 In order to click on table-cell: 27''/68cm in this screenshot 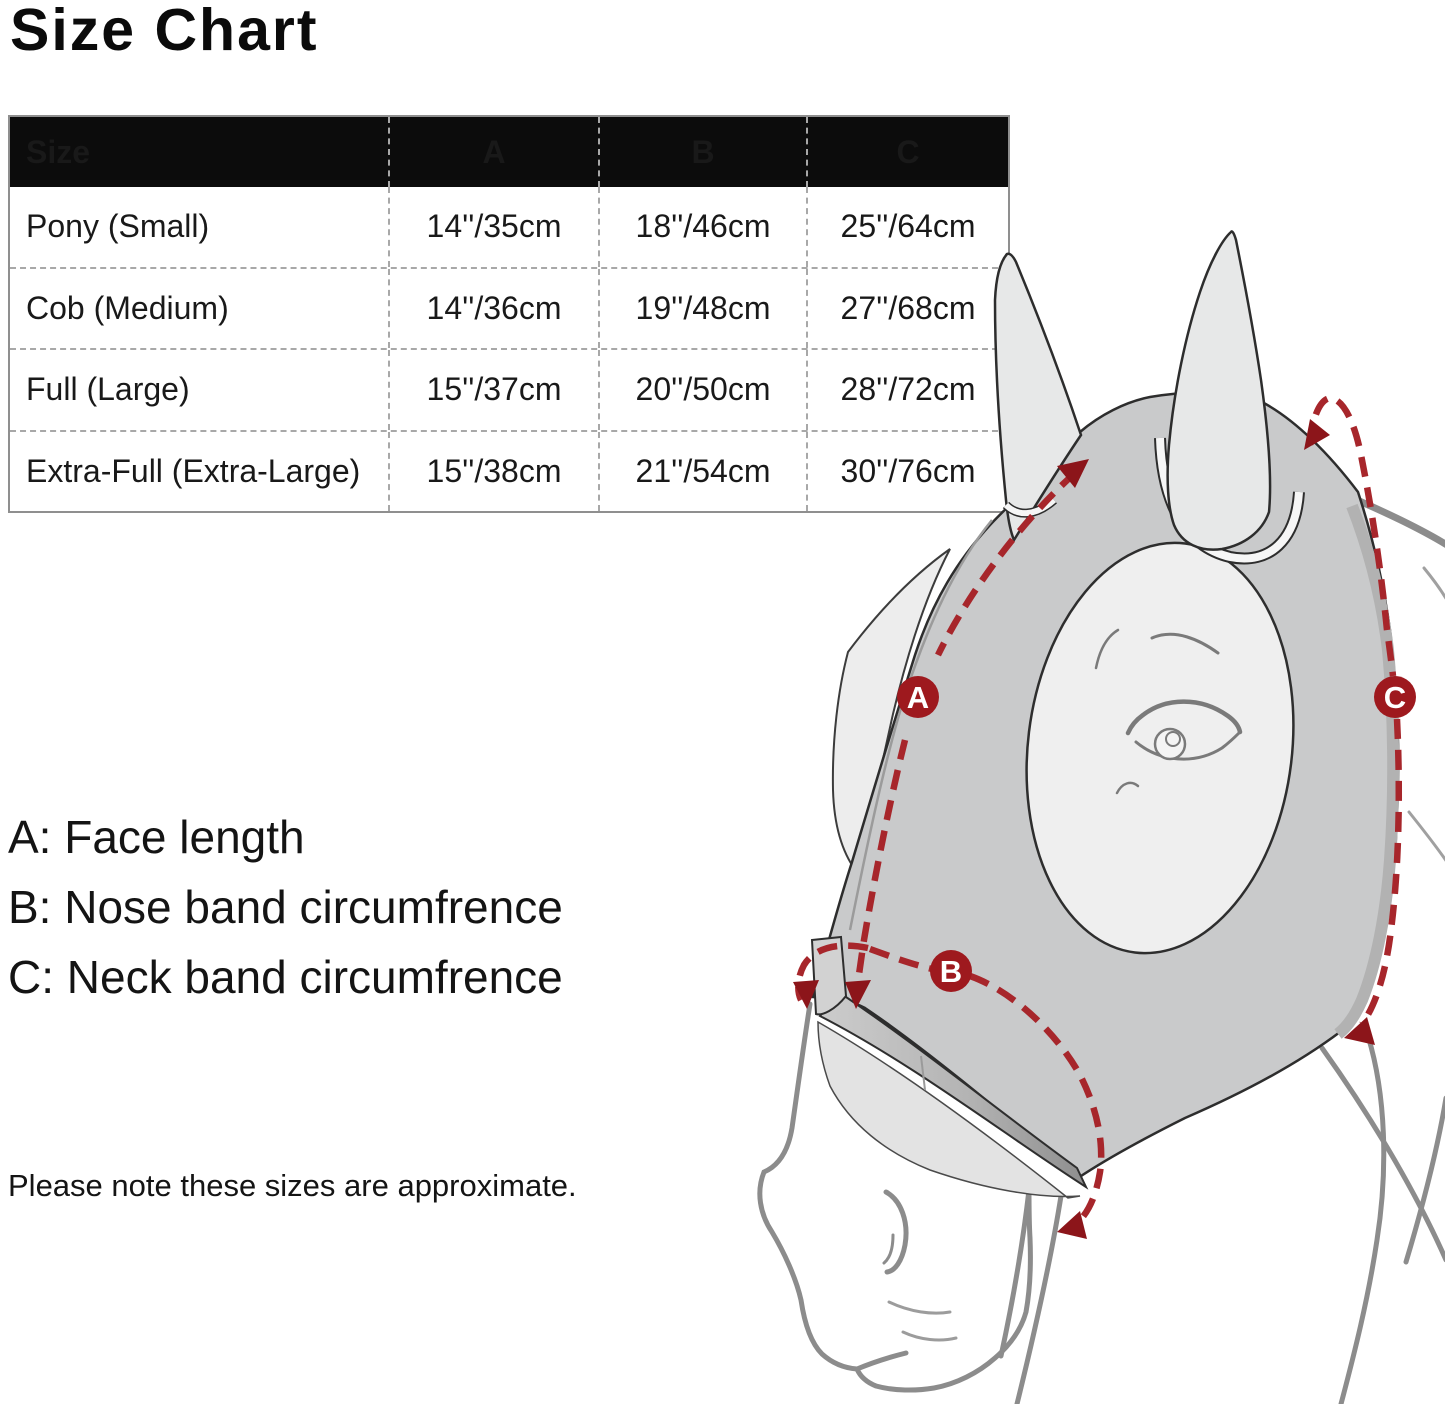, I will do `click(907, 308)`.